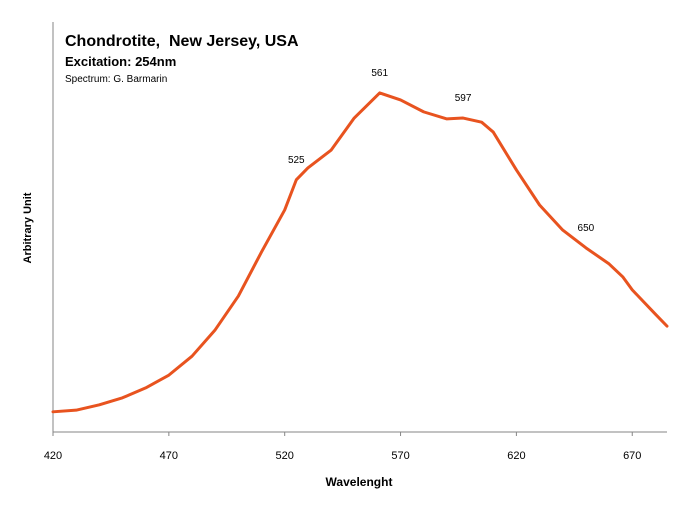 This screenshot has width=700, height=506. What do you see at coordinates (53, 456) in the screenshot?
I see `x-tick-label: 420` at bounding box center [53, 456].